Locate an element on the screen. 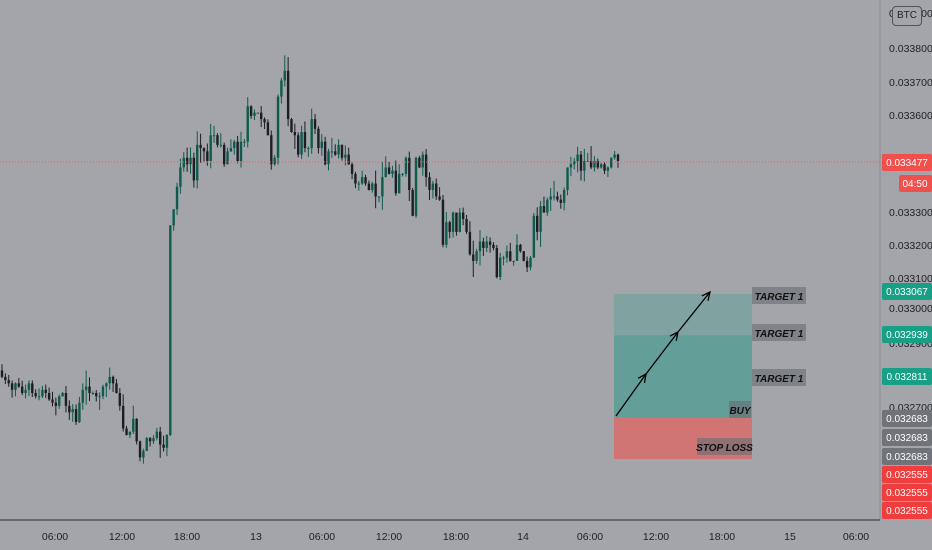  price-tick-label: 0.033300 is located at coordinates (910, 213).